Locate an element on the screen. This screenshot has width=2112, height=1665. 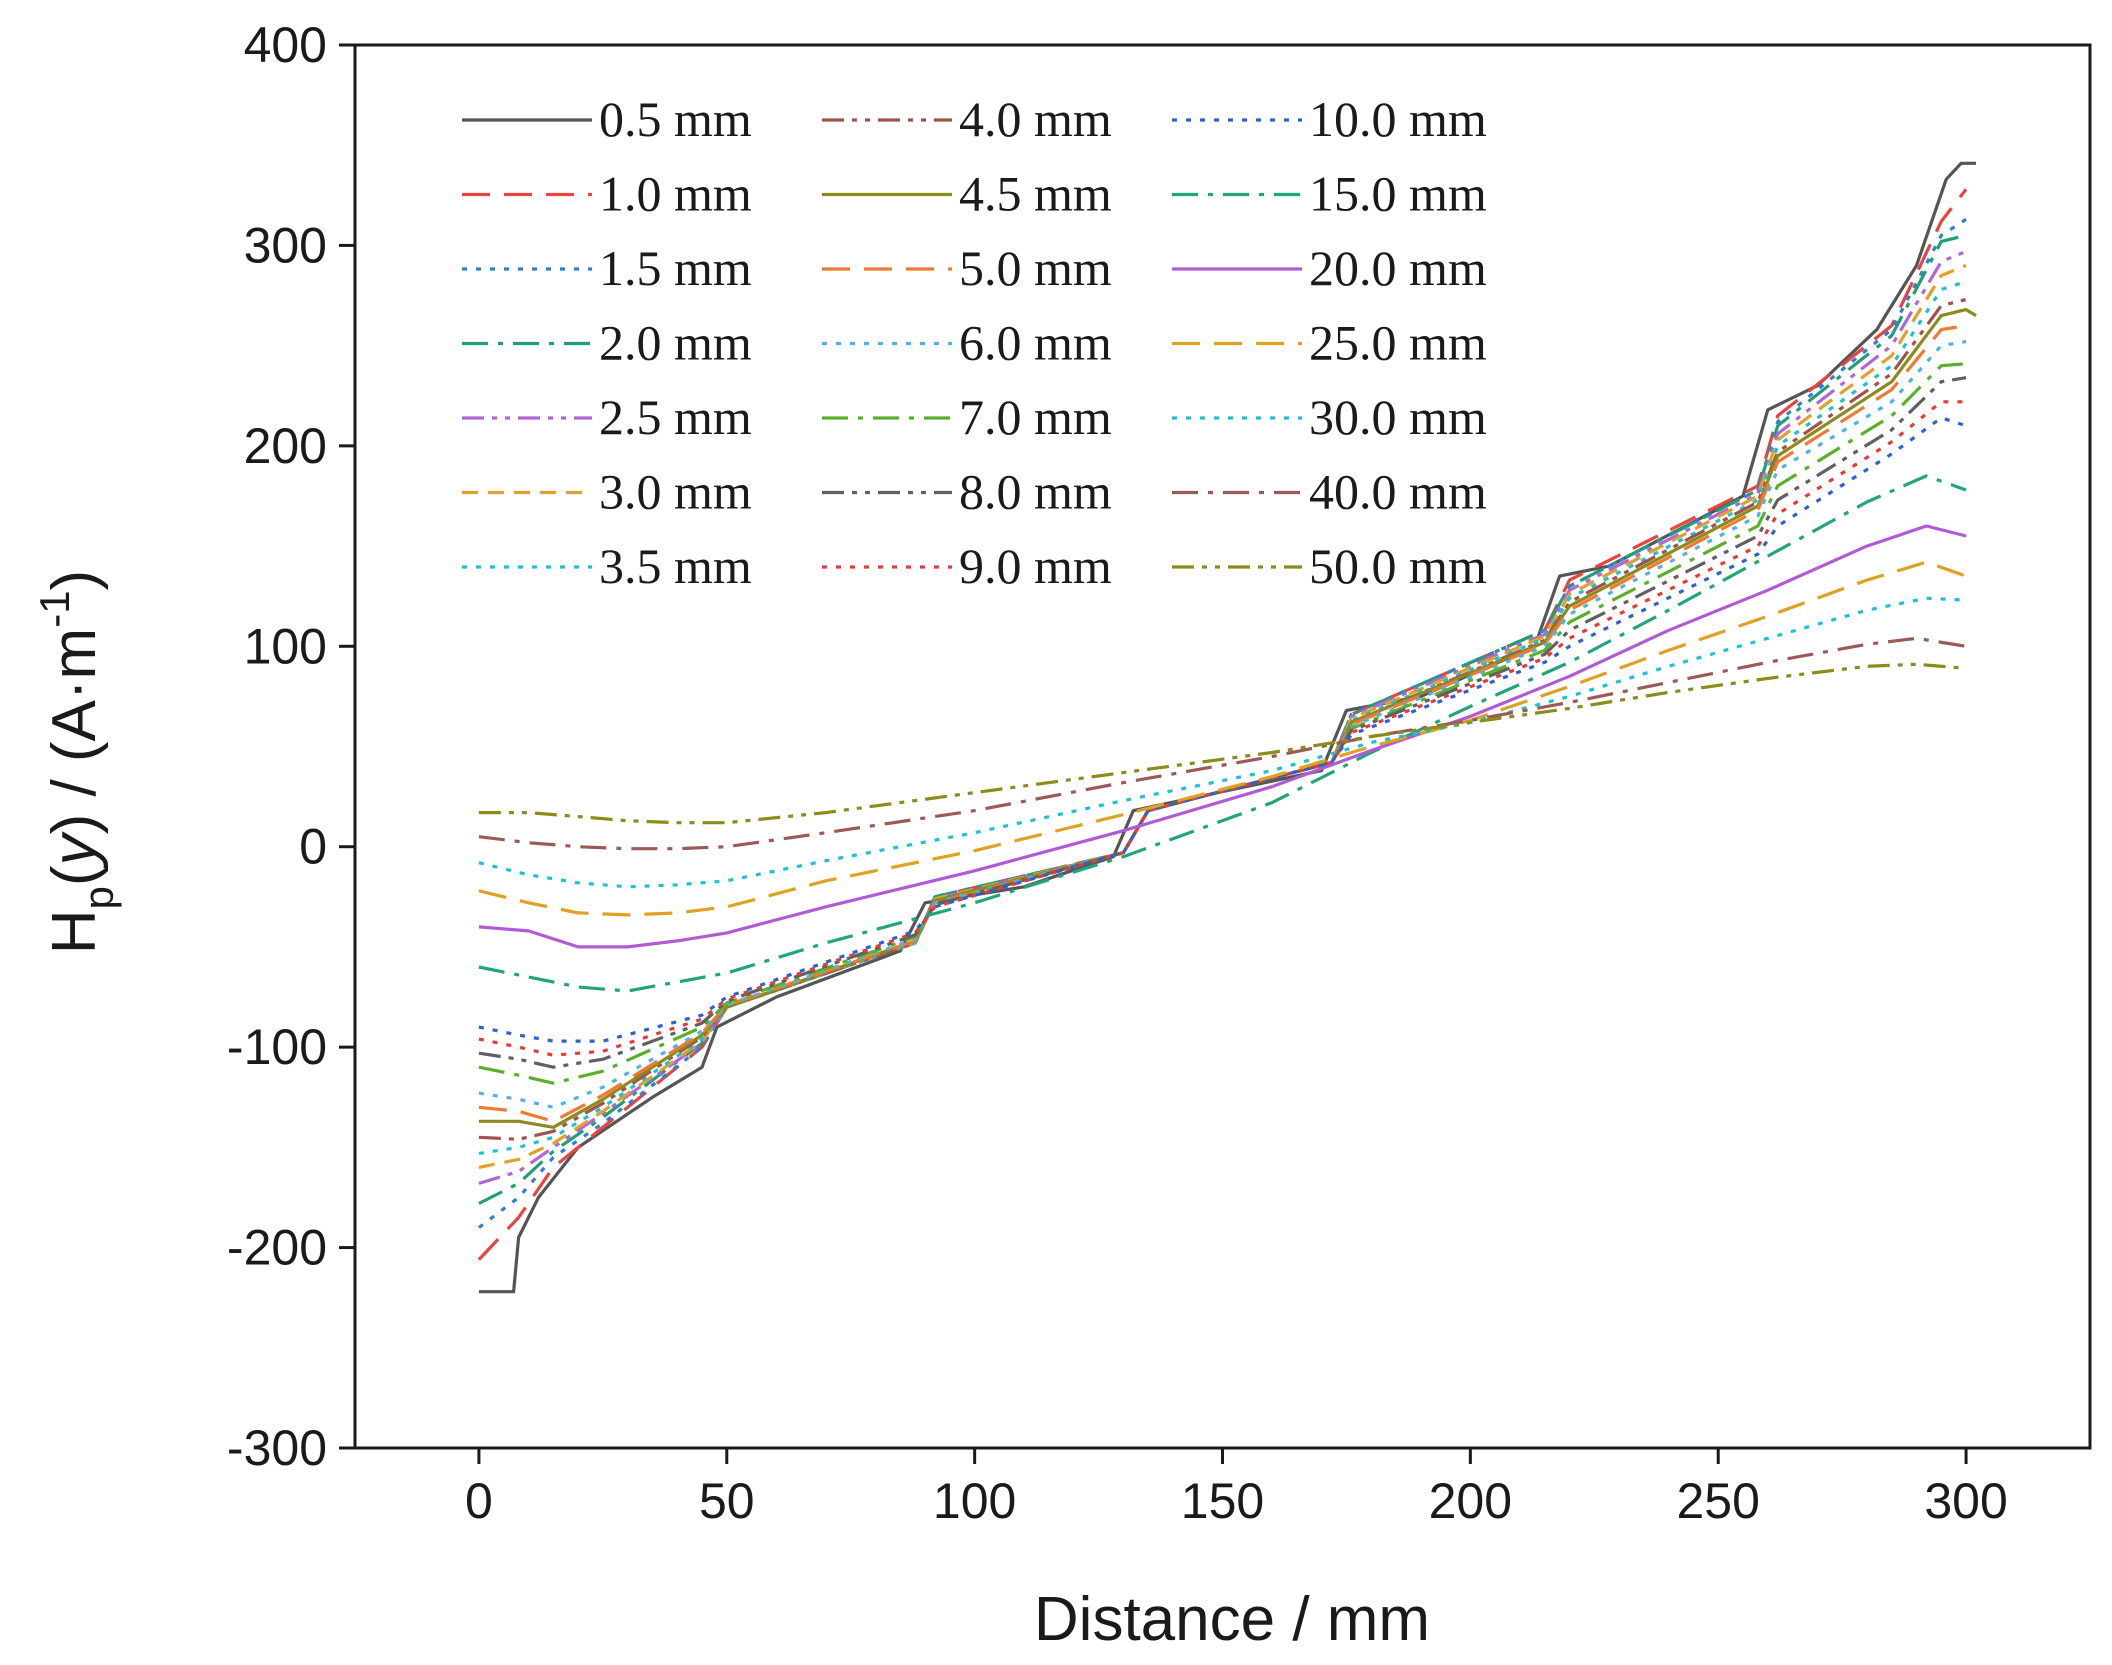
legend-label: 2.5 mm is located at coordinates (675, 417).